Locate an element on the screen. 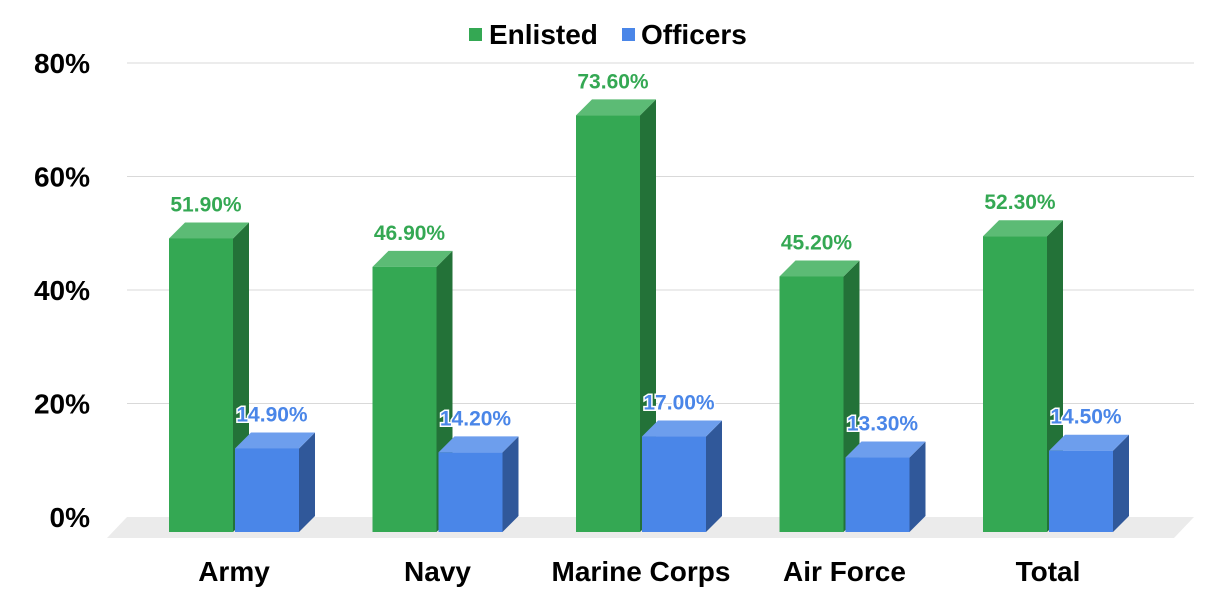  y-axis-ticks: 0% 20% 40% 60% 80% is located at coordinates (62, 290).